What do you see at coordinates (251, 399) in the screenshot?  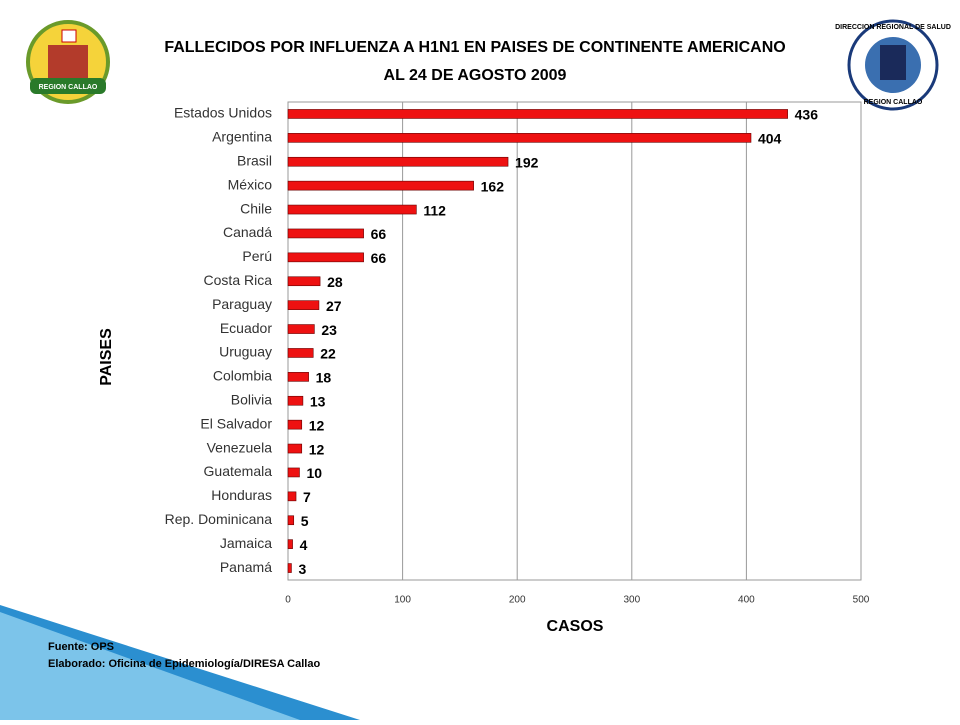 I see `y-tick-label: Bolivia` at bounding box center [251, 399].